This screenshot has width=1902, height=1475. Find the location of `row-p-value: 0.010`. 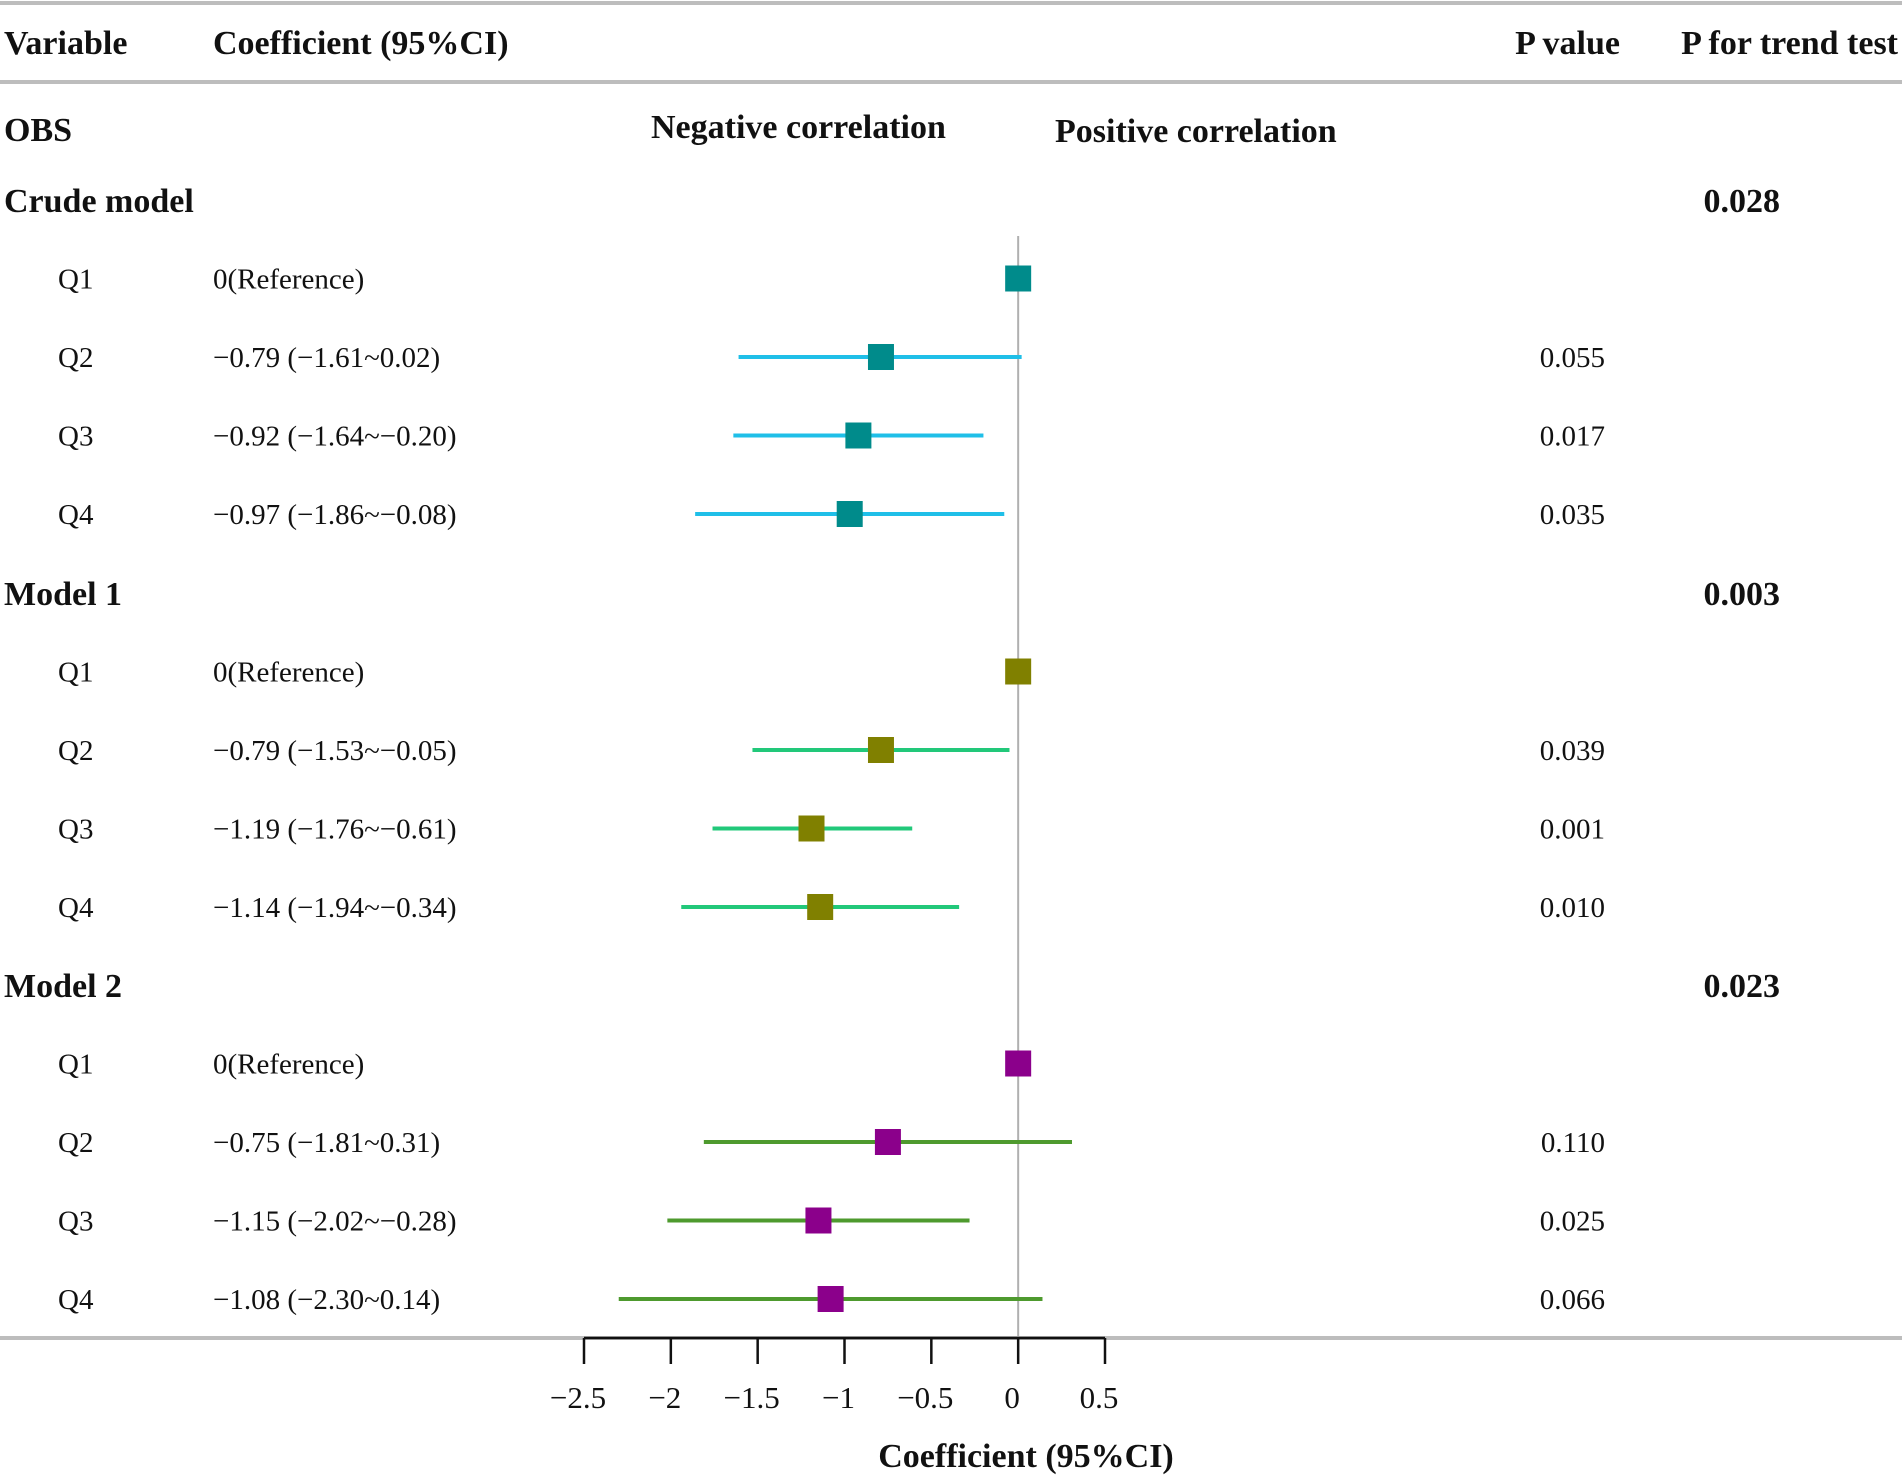

row-p-value: 0.010 is located at coordinates (1572, 908).